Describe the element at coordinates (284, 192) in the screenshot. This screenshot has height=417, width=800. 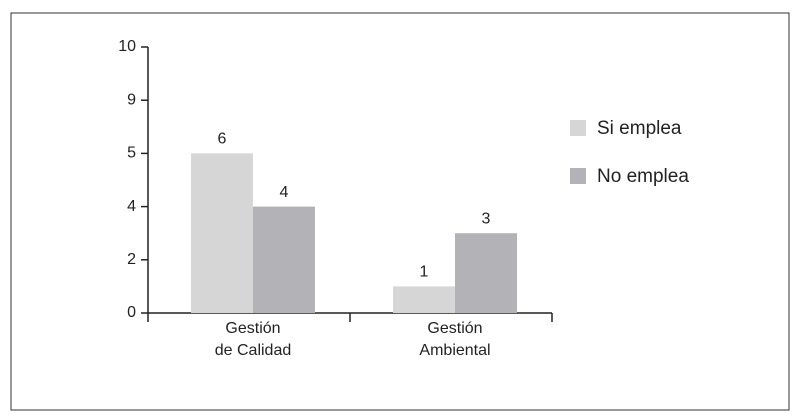
I see `data-label: 4` at that location.